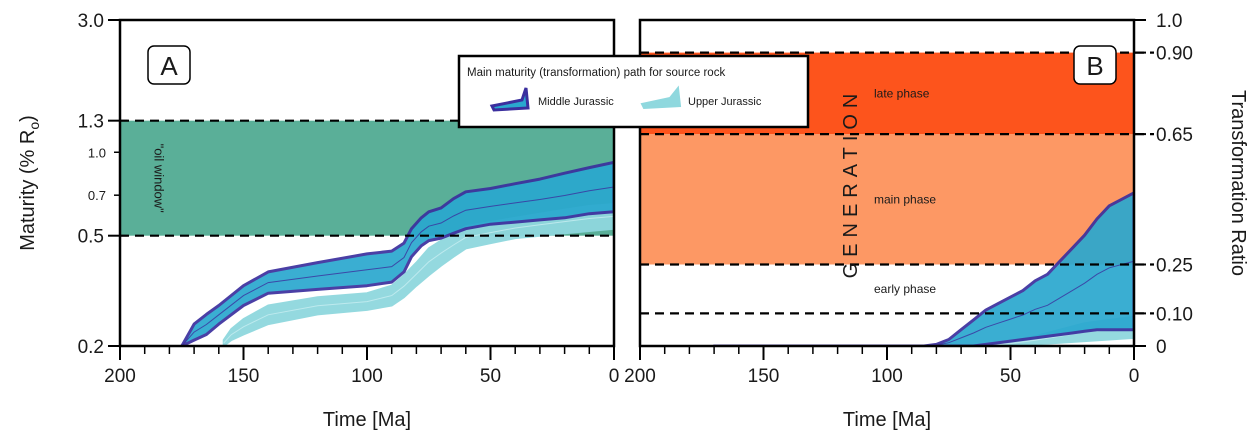 Image resolution: width=1252 pixels, height=439 pixels. What do you see at coordinates (576, 102) in the screenshot?
I see `legend-label-middle-jurassic: Middle Jurassic` at bounding box center [576, 102].